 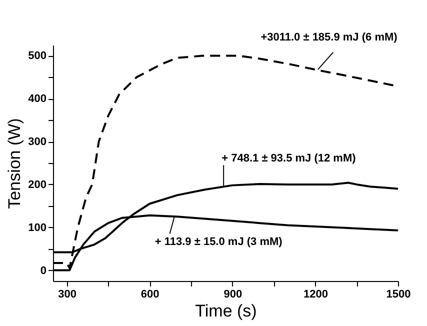 I want to click on annotation: + 113.9 ± 15.0 mJ (3 mM), so click(x=218, y=242).